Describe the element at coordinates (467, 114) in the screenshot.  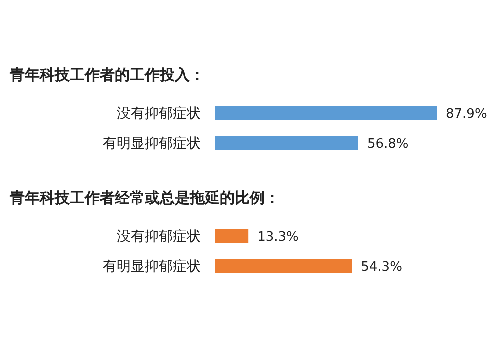
I see `data-label: 87.9%` at that location.